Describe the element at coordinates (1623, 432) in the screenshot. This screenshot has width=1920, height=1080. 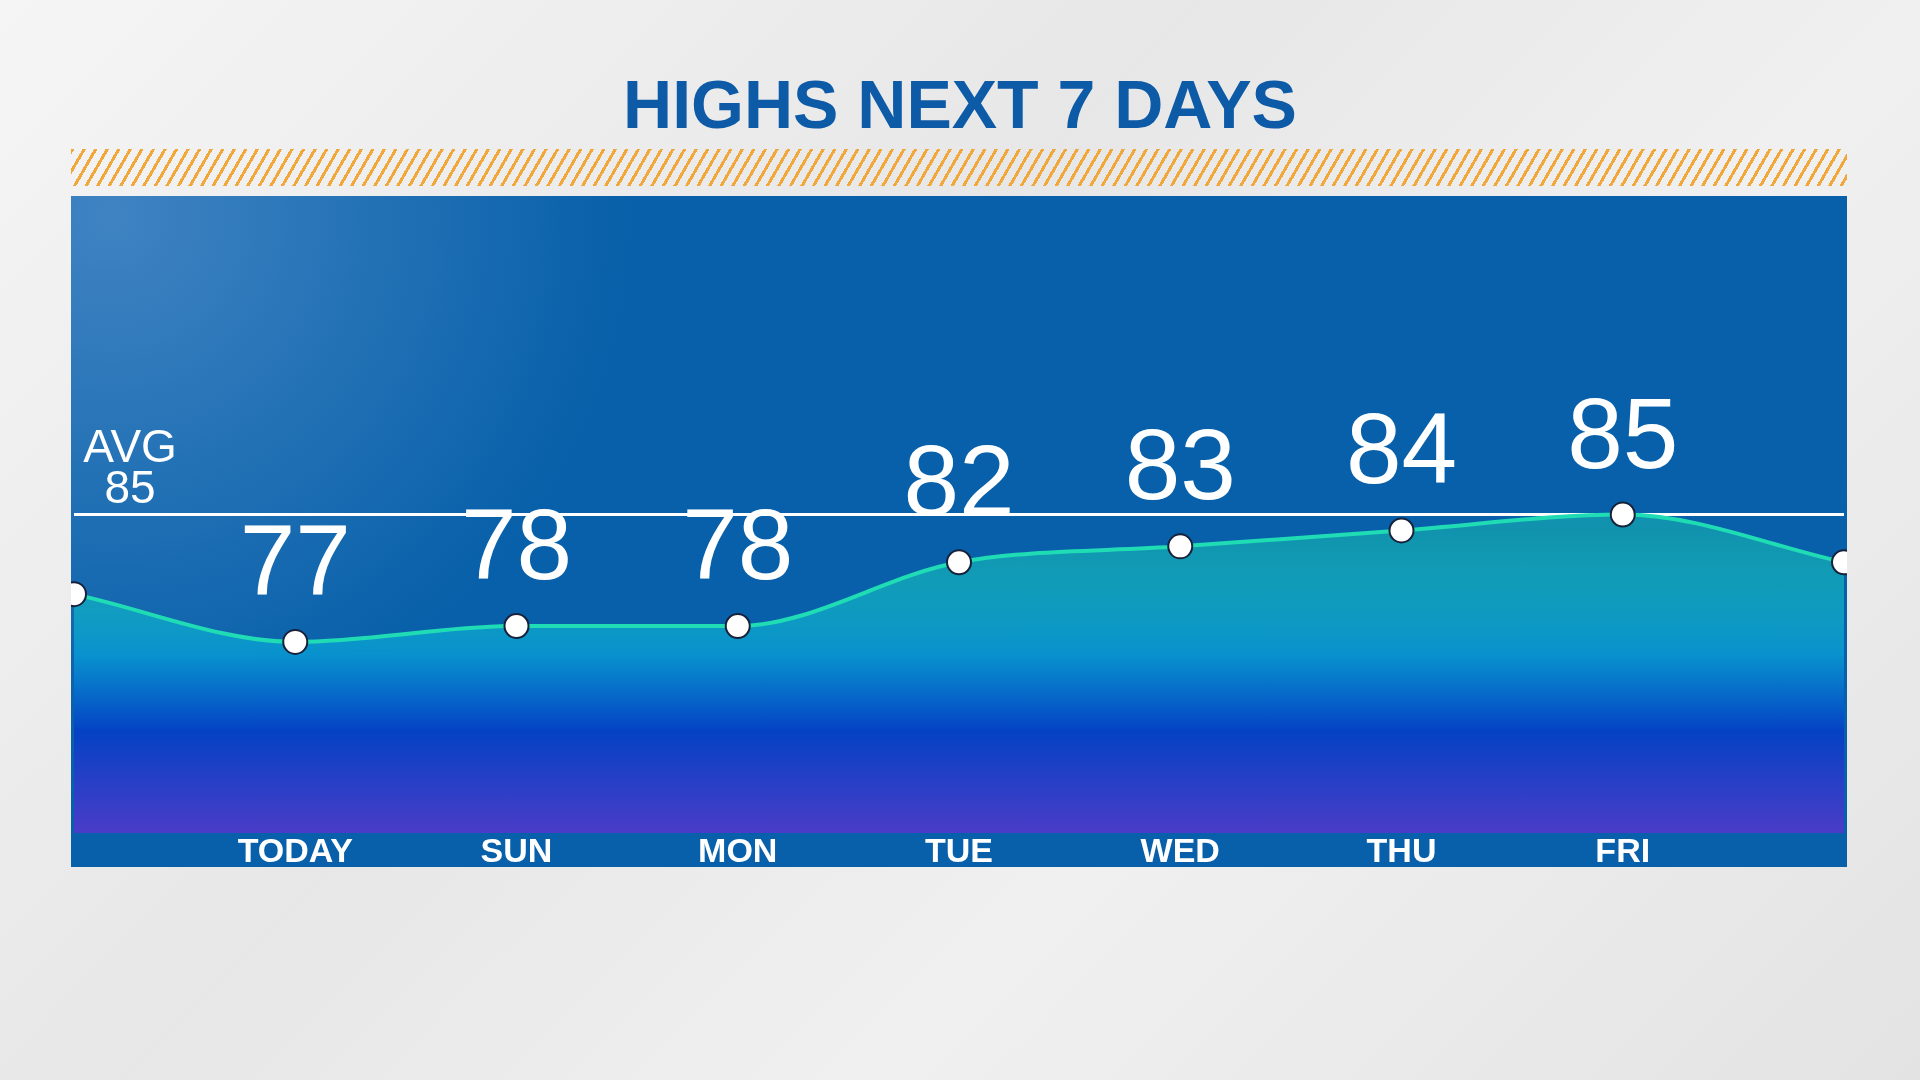
I see `data-label: 85` at that location.